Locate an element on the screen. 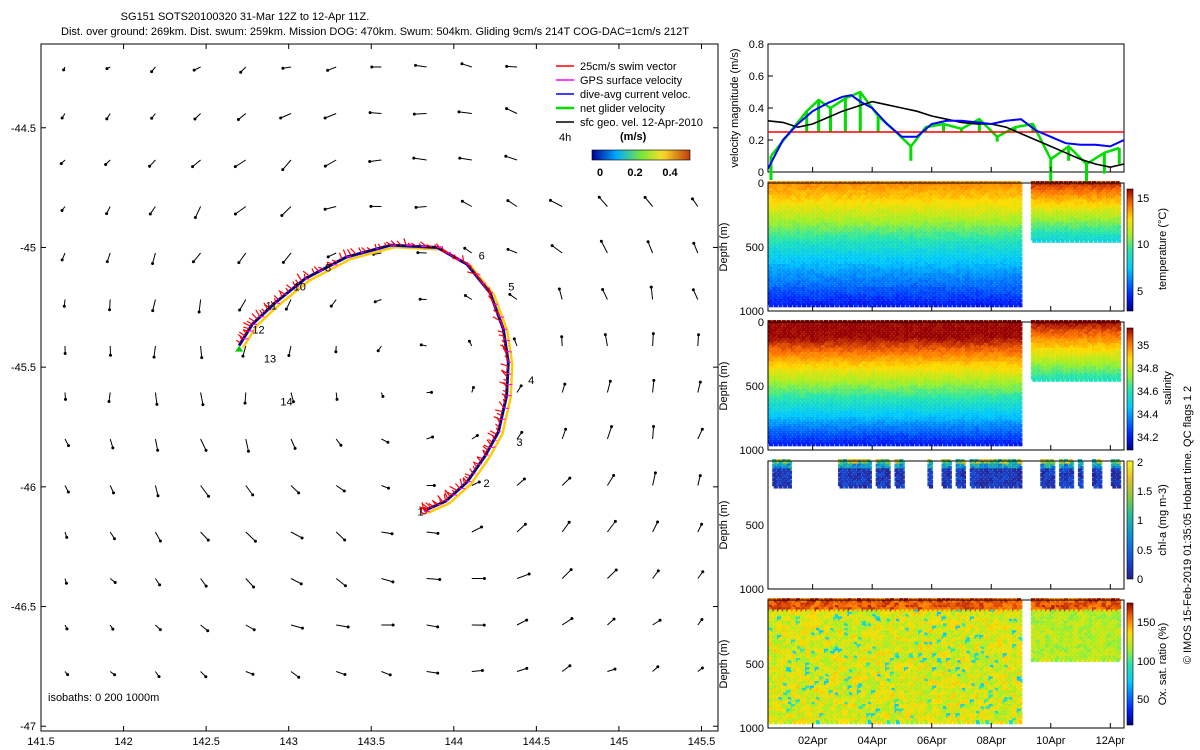 This screenshot has height=750, width=1200. temperature-section is located at coordinates (944, 244).